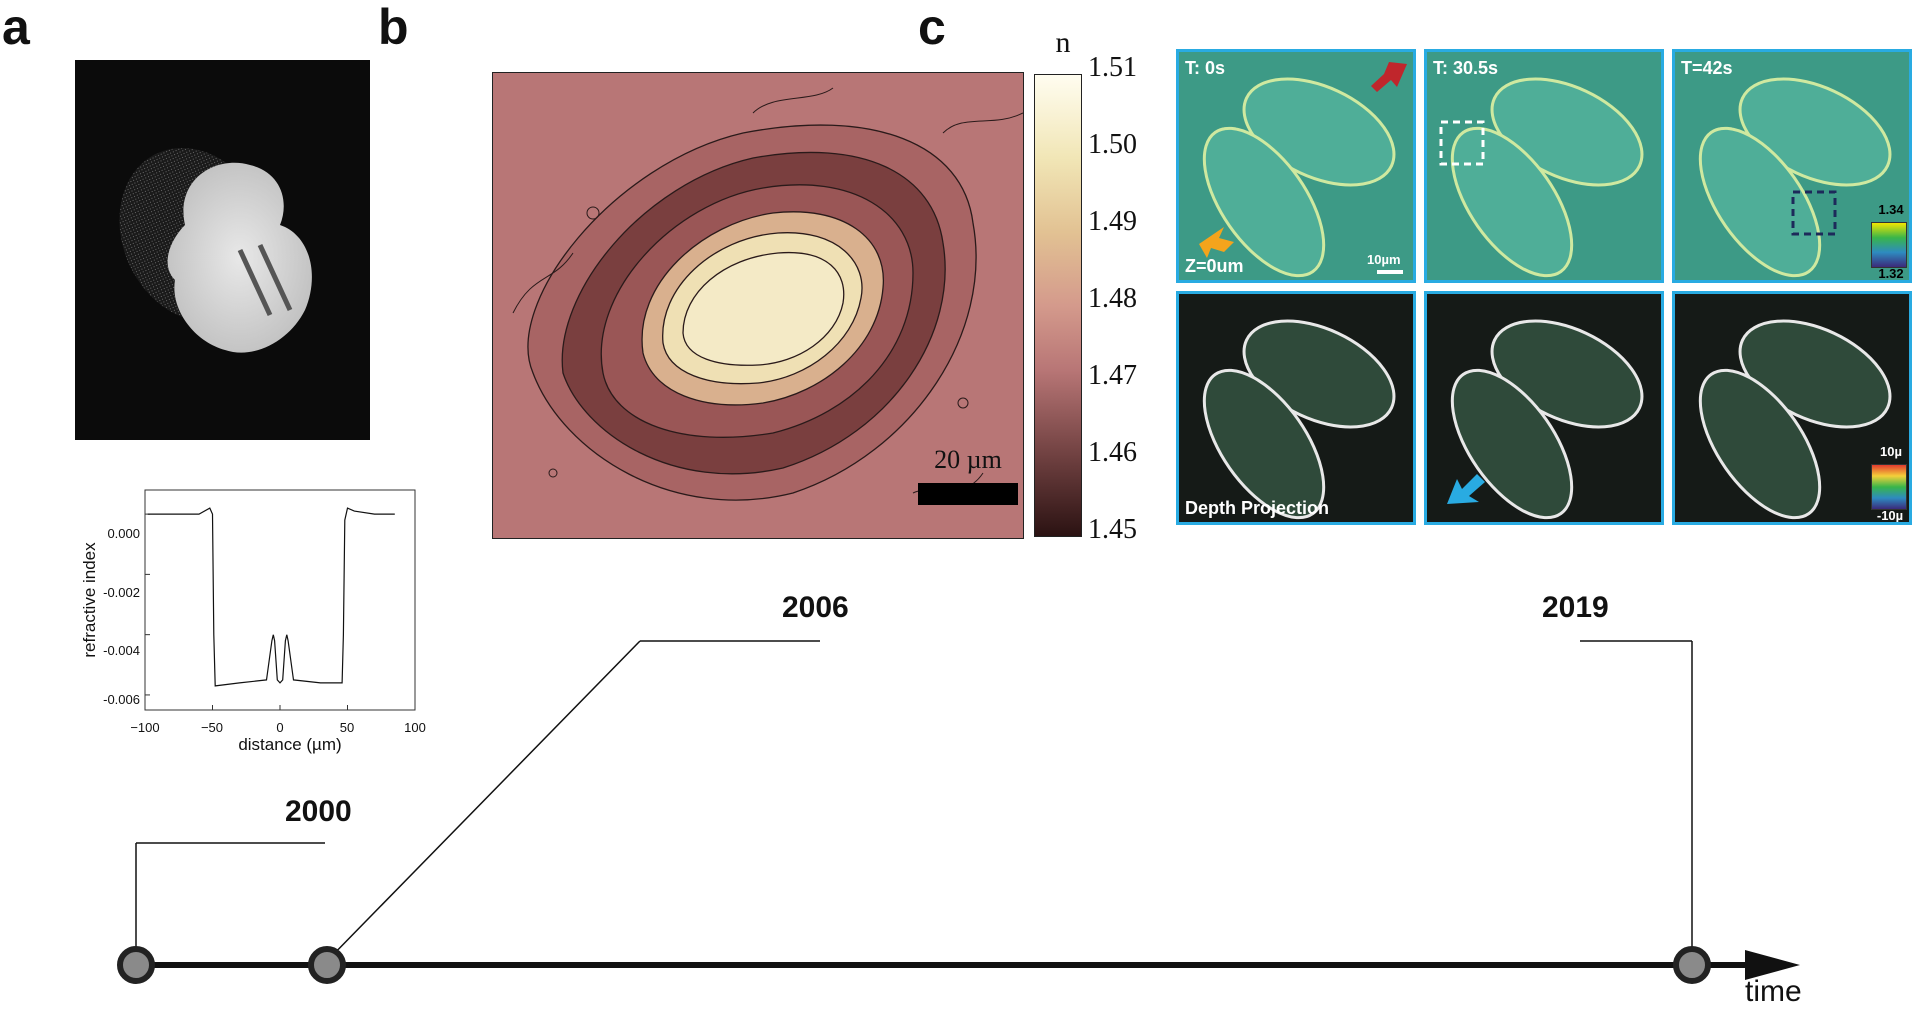  I want to click on x-axis-label: distance (µm), so click(290, 744).